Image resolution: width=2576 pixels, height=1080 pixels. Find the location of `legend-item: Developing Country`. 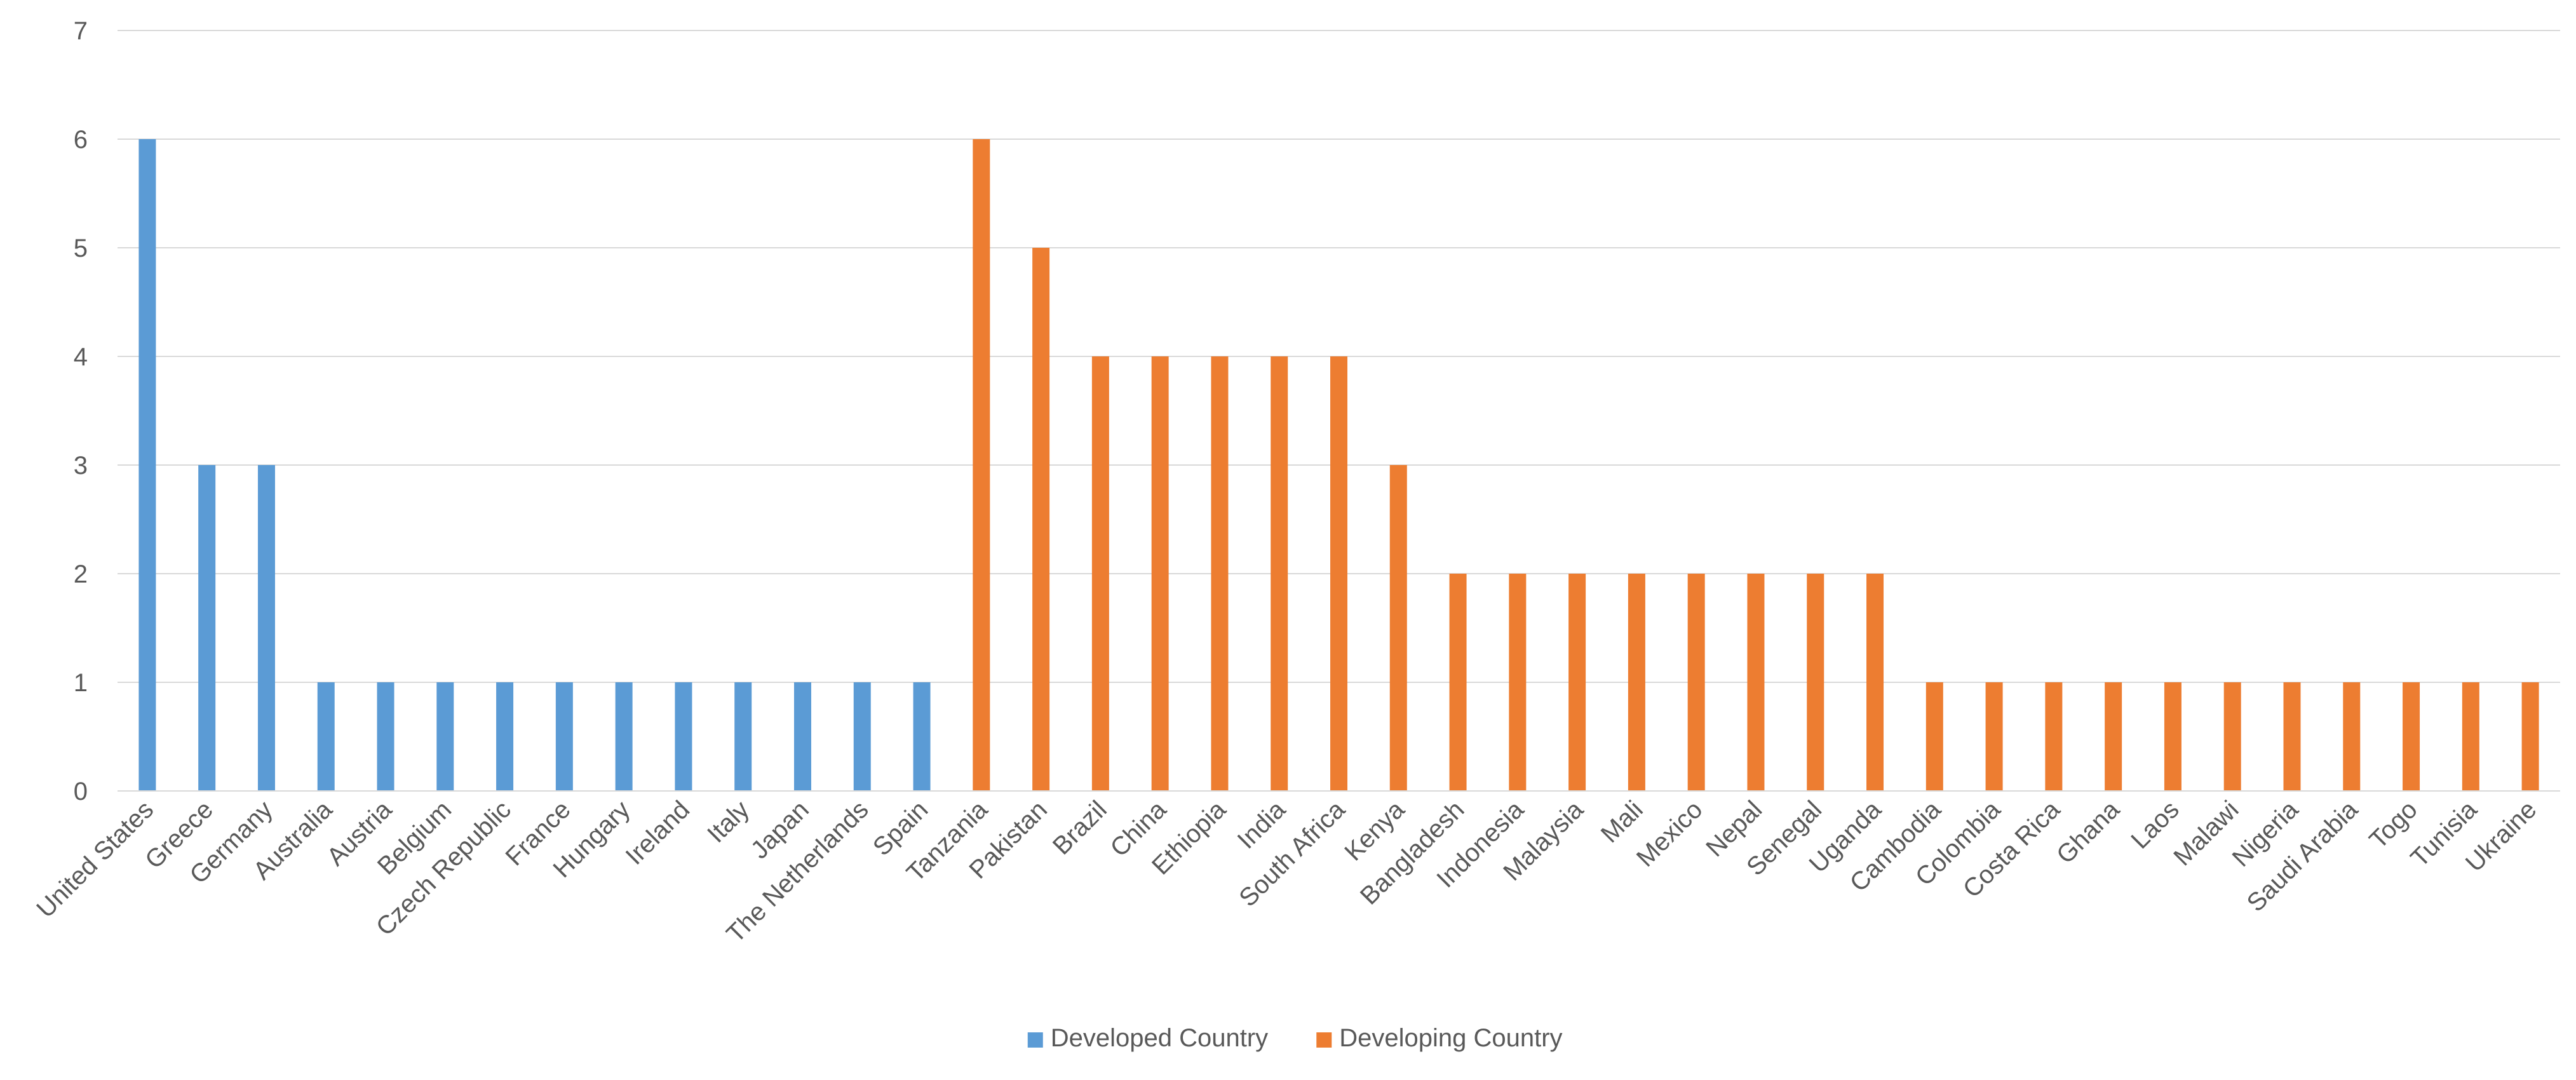

legend-item: Developing Country is located at coordinates (1439, 1038).